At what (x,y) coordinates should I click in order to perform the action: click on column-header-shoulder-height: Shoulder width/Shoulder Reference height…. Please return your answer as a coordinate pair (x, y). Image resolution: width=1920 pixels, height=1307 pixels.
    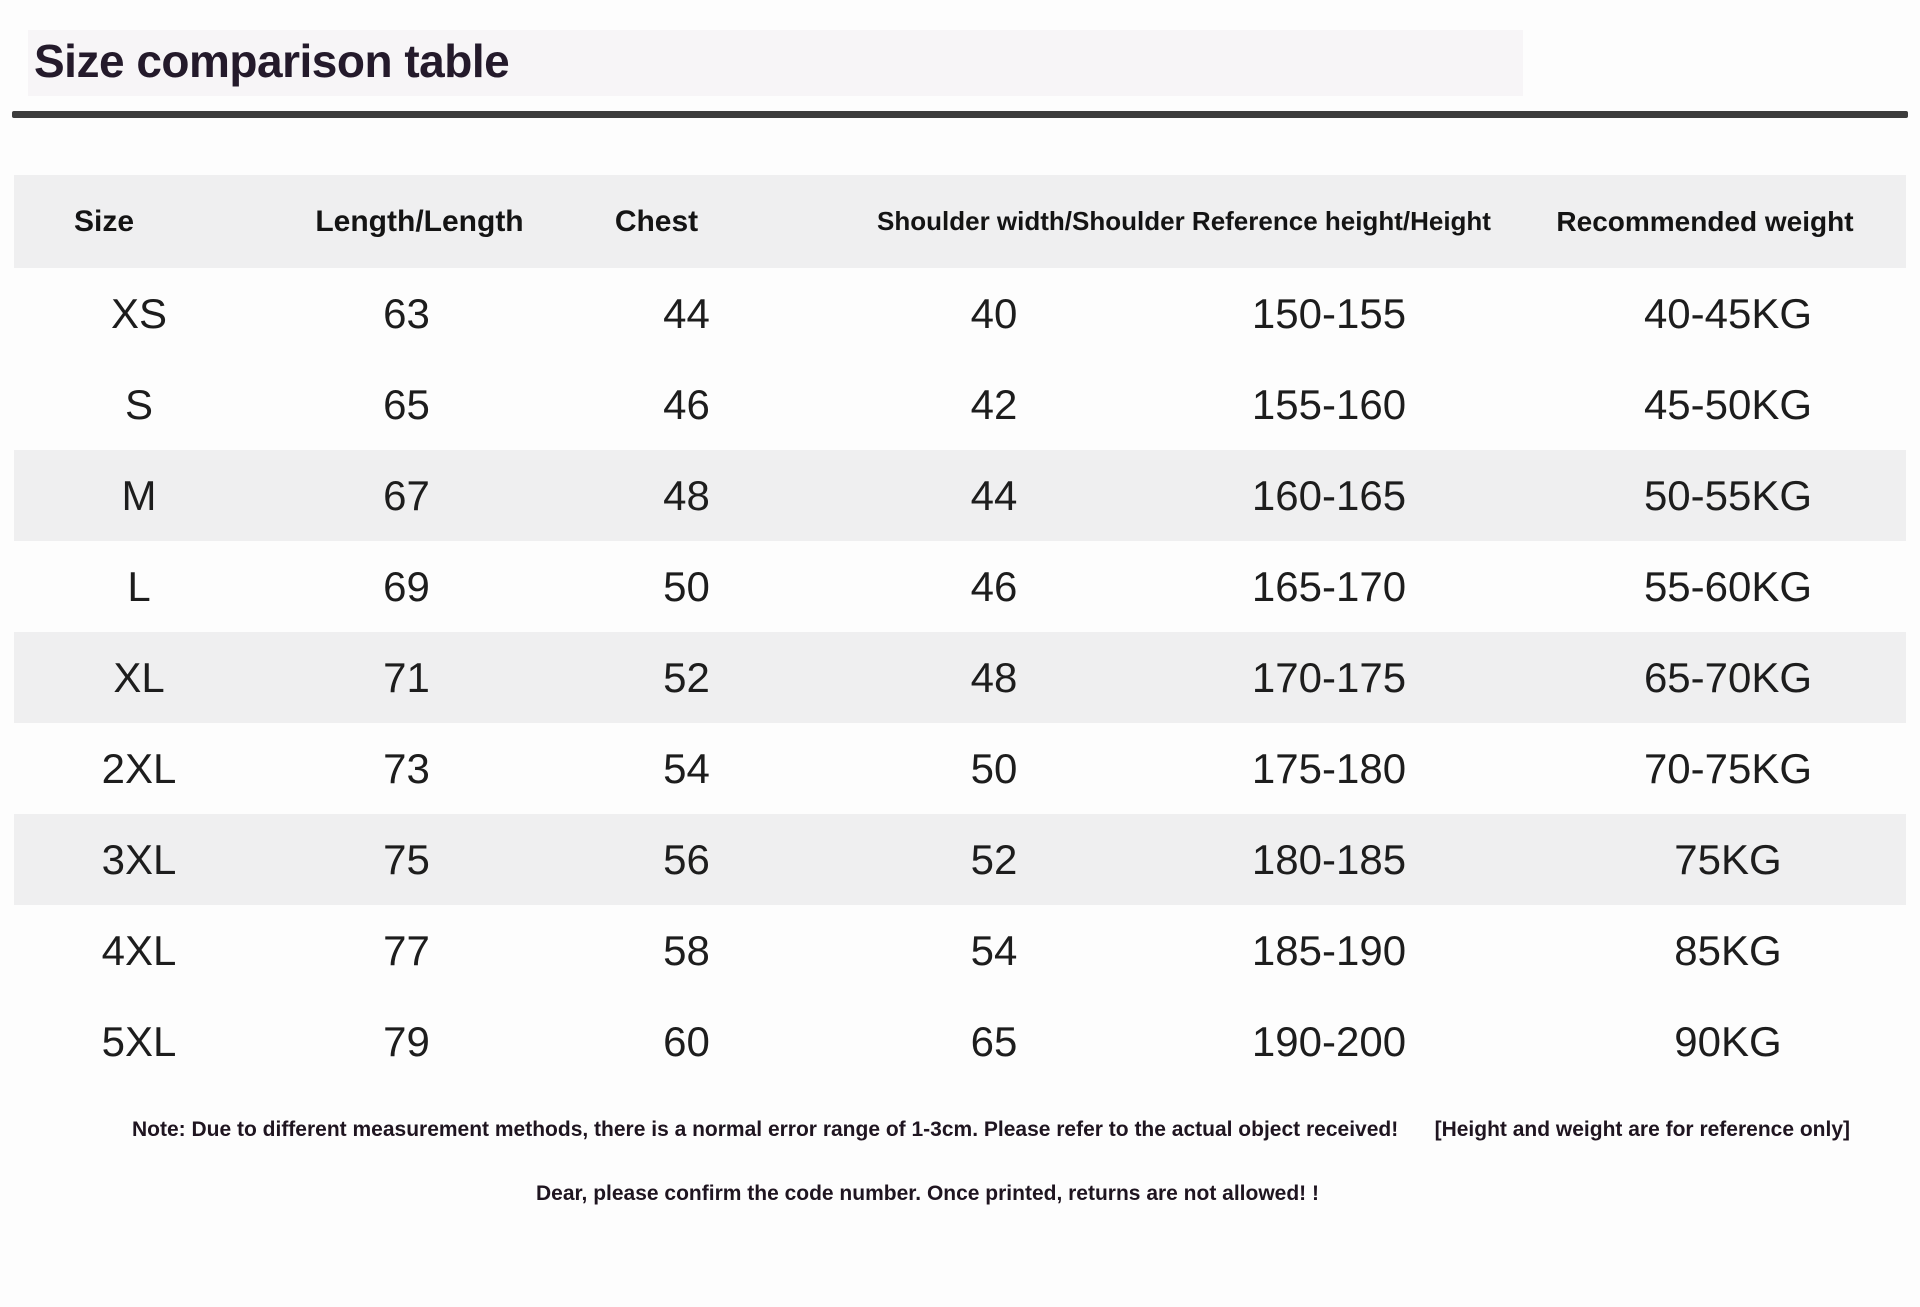
    Looking at the image, I should click on (1184, 221).